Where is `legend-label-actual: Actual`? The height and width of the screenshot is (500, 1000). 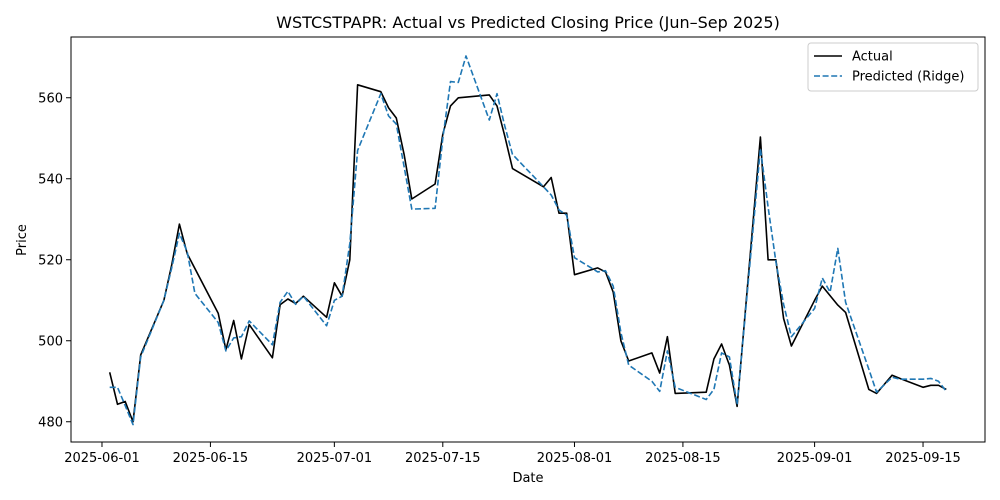
legend-label-actual: Actual is located at coordinates (872, 57).